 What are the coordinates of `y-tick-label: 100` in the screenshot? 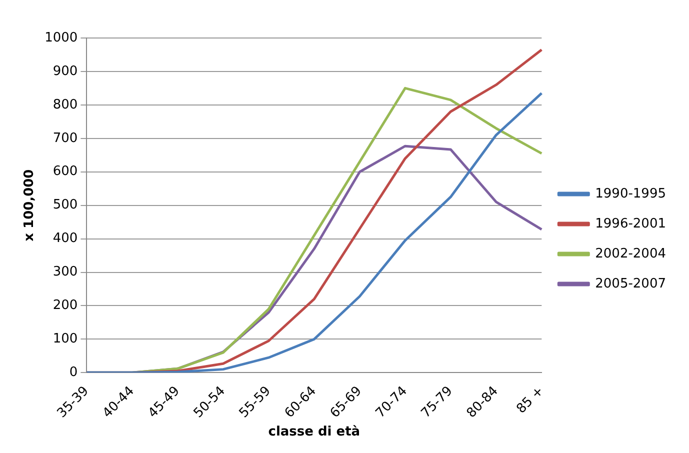 It's located at (65, 339).